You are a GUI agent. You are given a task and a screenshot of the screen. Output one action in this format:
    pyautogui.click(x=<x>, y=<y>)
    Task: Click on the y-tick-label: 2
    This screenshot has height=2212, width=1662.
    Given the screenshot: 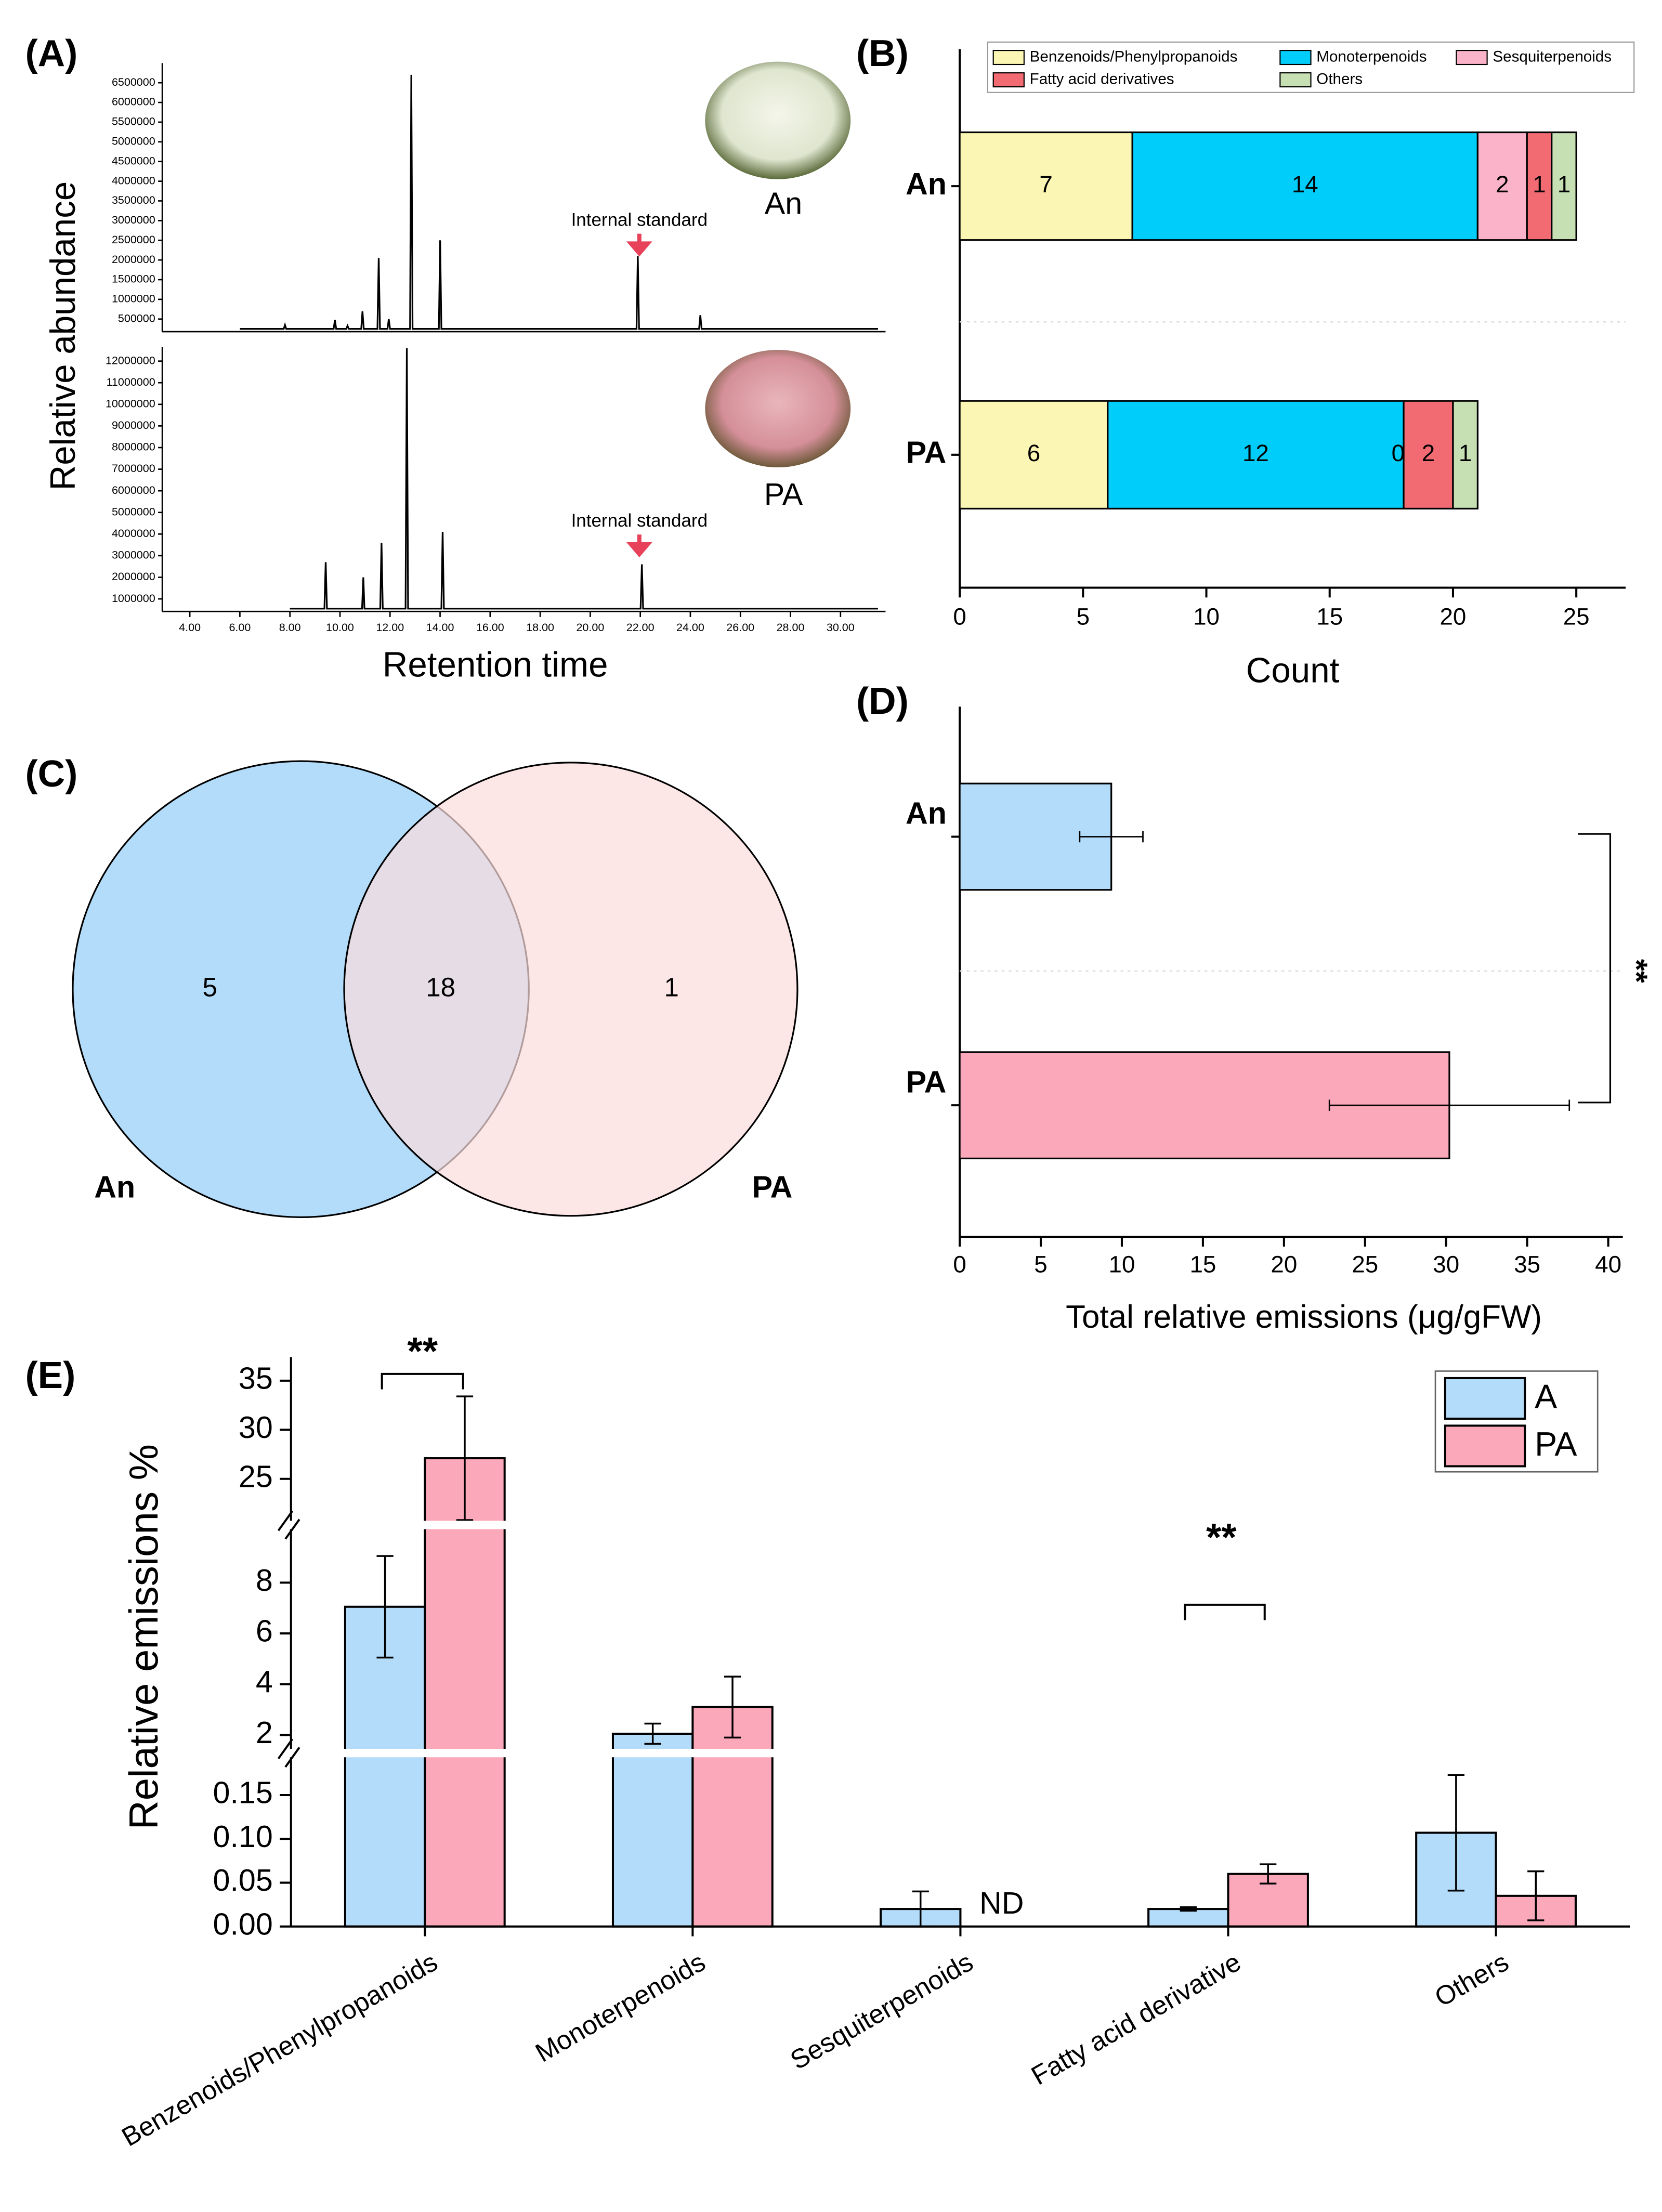 What is the action you would take?
    pyautogui.click(x=264, y=1732)
    